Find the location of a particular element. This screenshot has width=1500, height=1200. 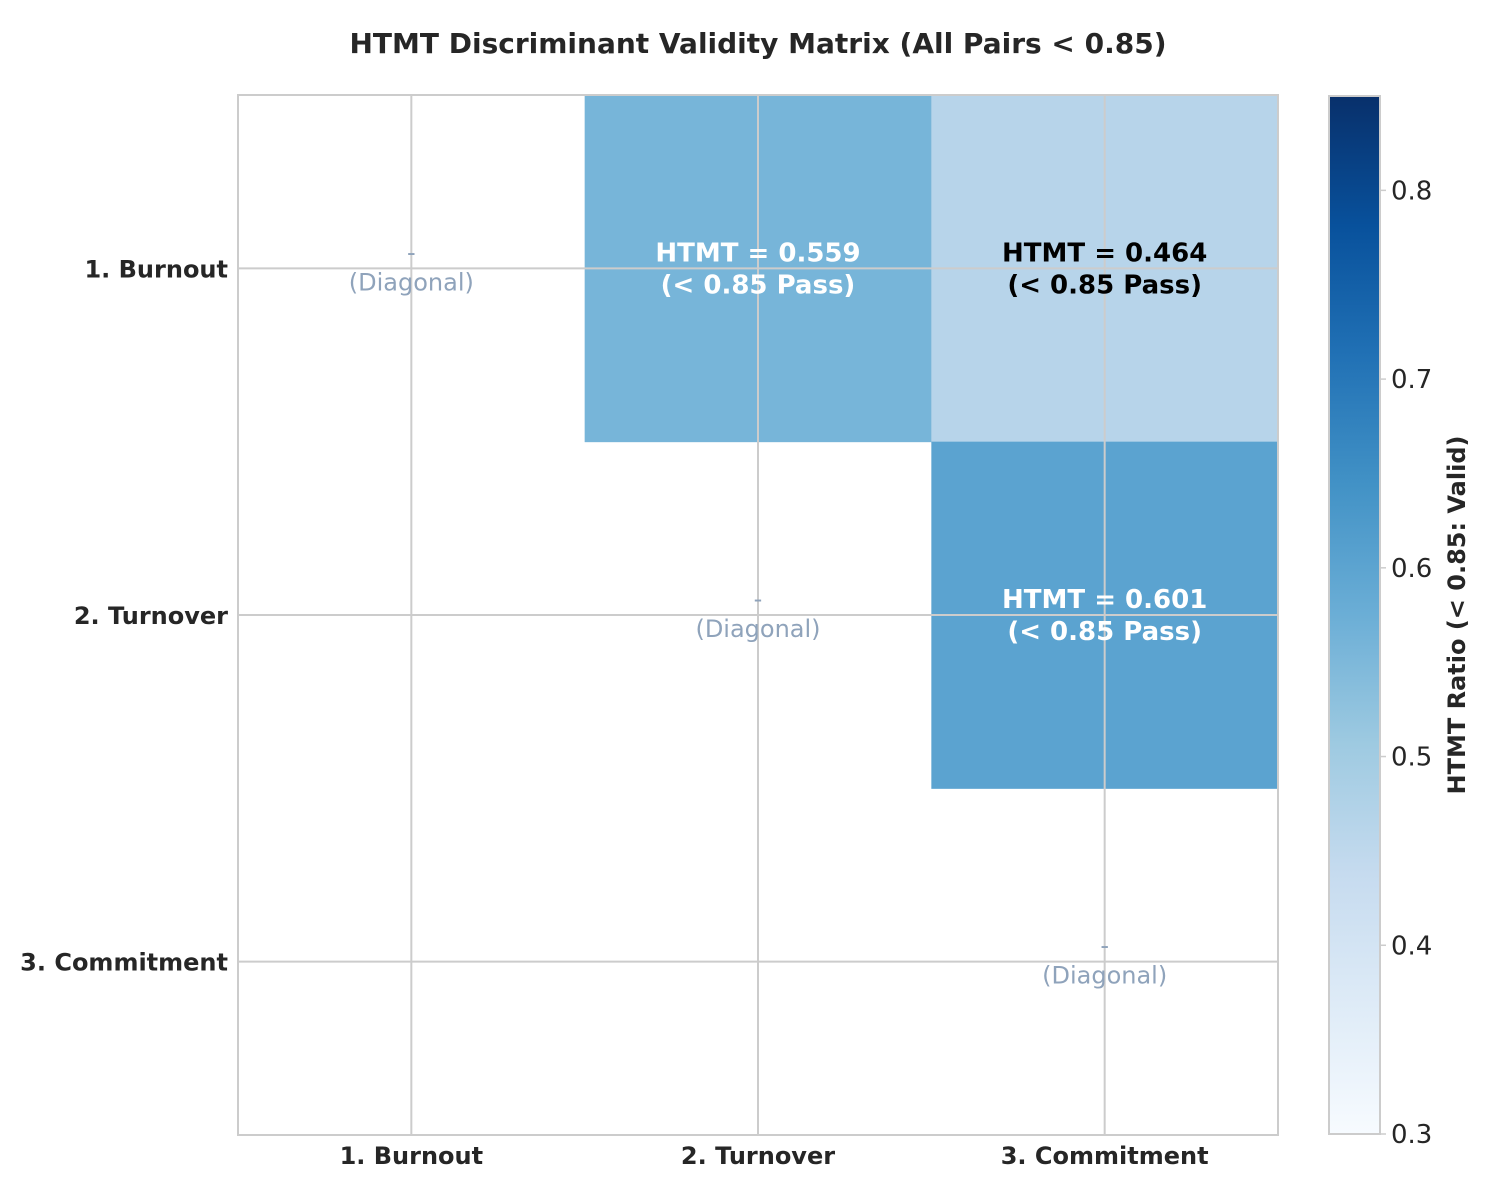

cell-value-label: HTMT = 0.601 is located at coordinates (1104, 600).